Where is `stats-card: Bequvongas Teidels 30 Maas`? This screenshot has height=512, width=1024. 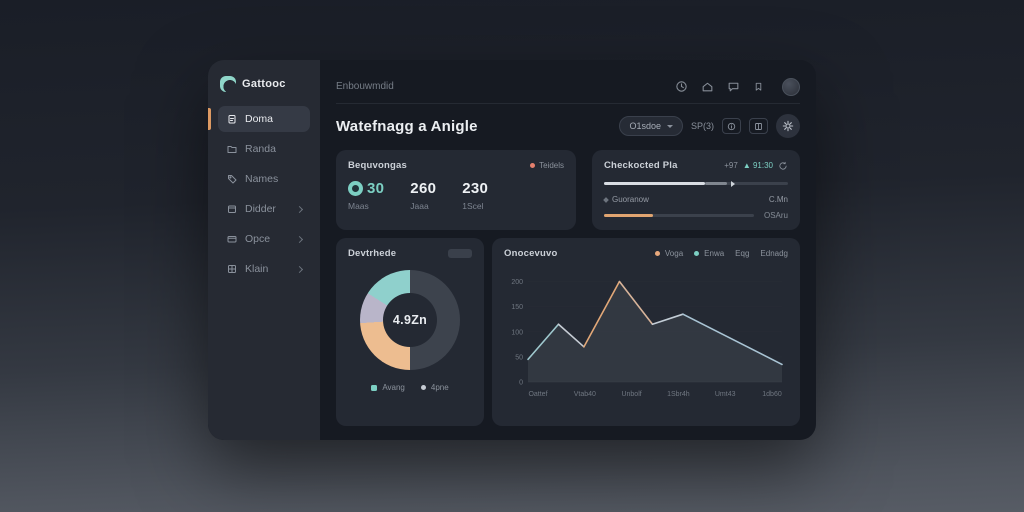 stats-card: Bequvongas Teidels 30 Maas is located at coordinates (456, 190).